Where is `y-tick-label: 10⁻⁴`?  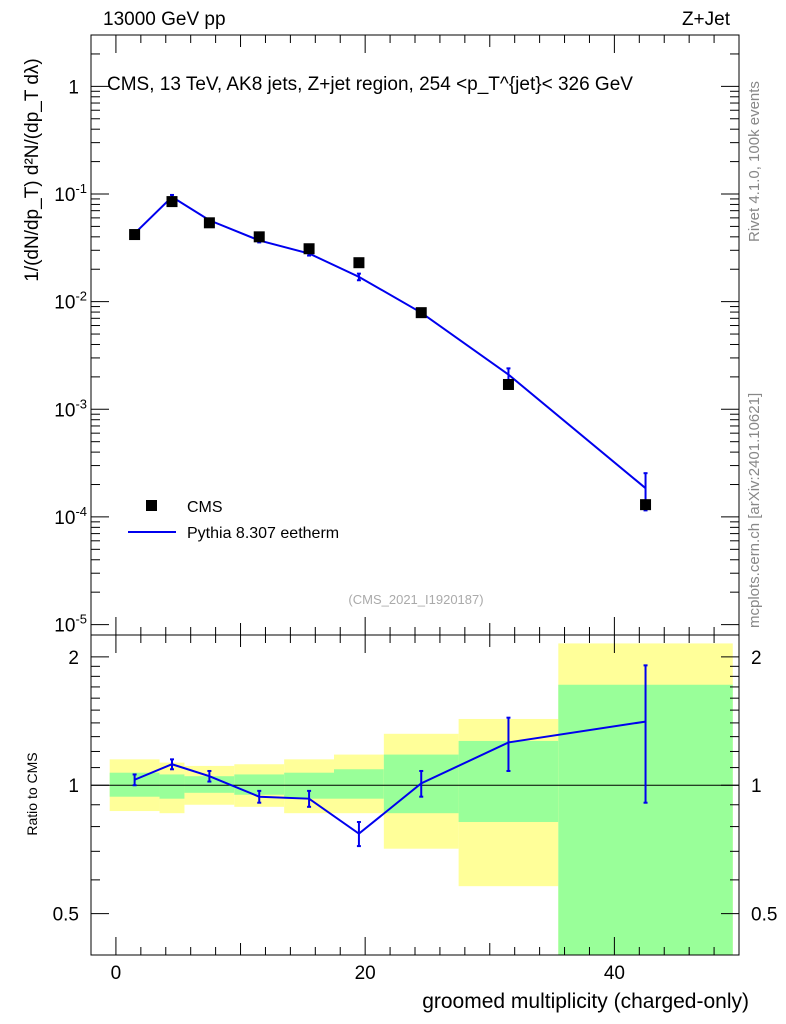
y-tick-label: 10⁻⁴ is located at coordinates (70, 516).